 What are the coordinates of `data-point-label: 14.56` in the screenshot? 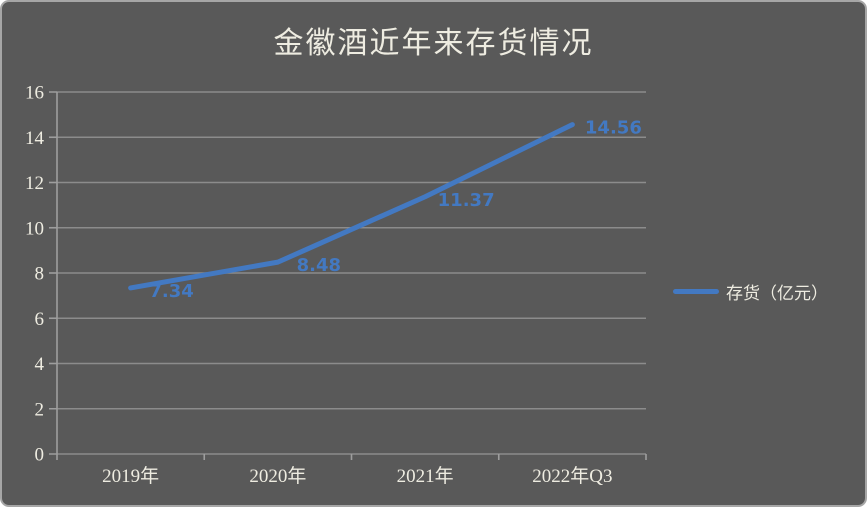 It's located at (613, 128).